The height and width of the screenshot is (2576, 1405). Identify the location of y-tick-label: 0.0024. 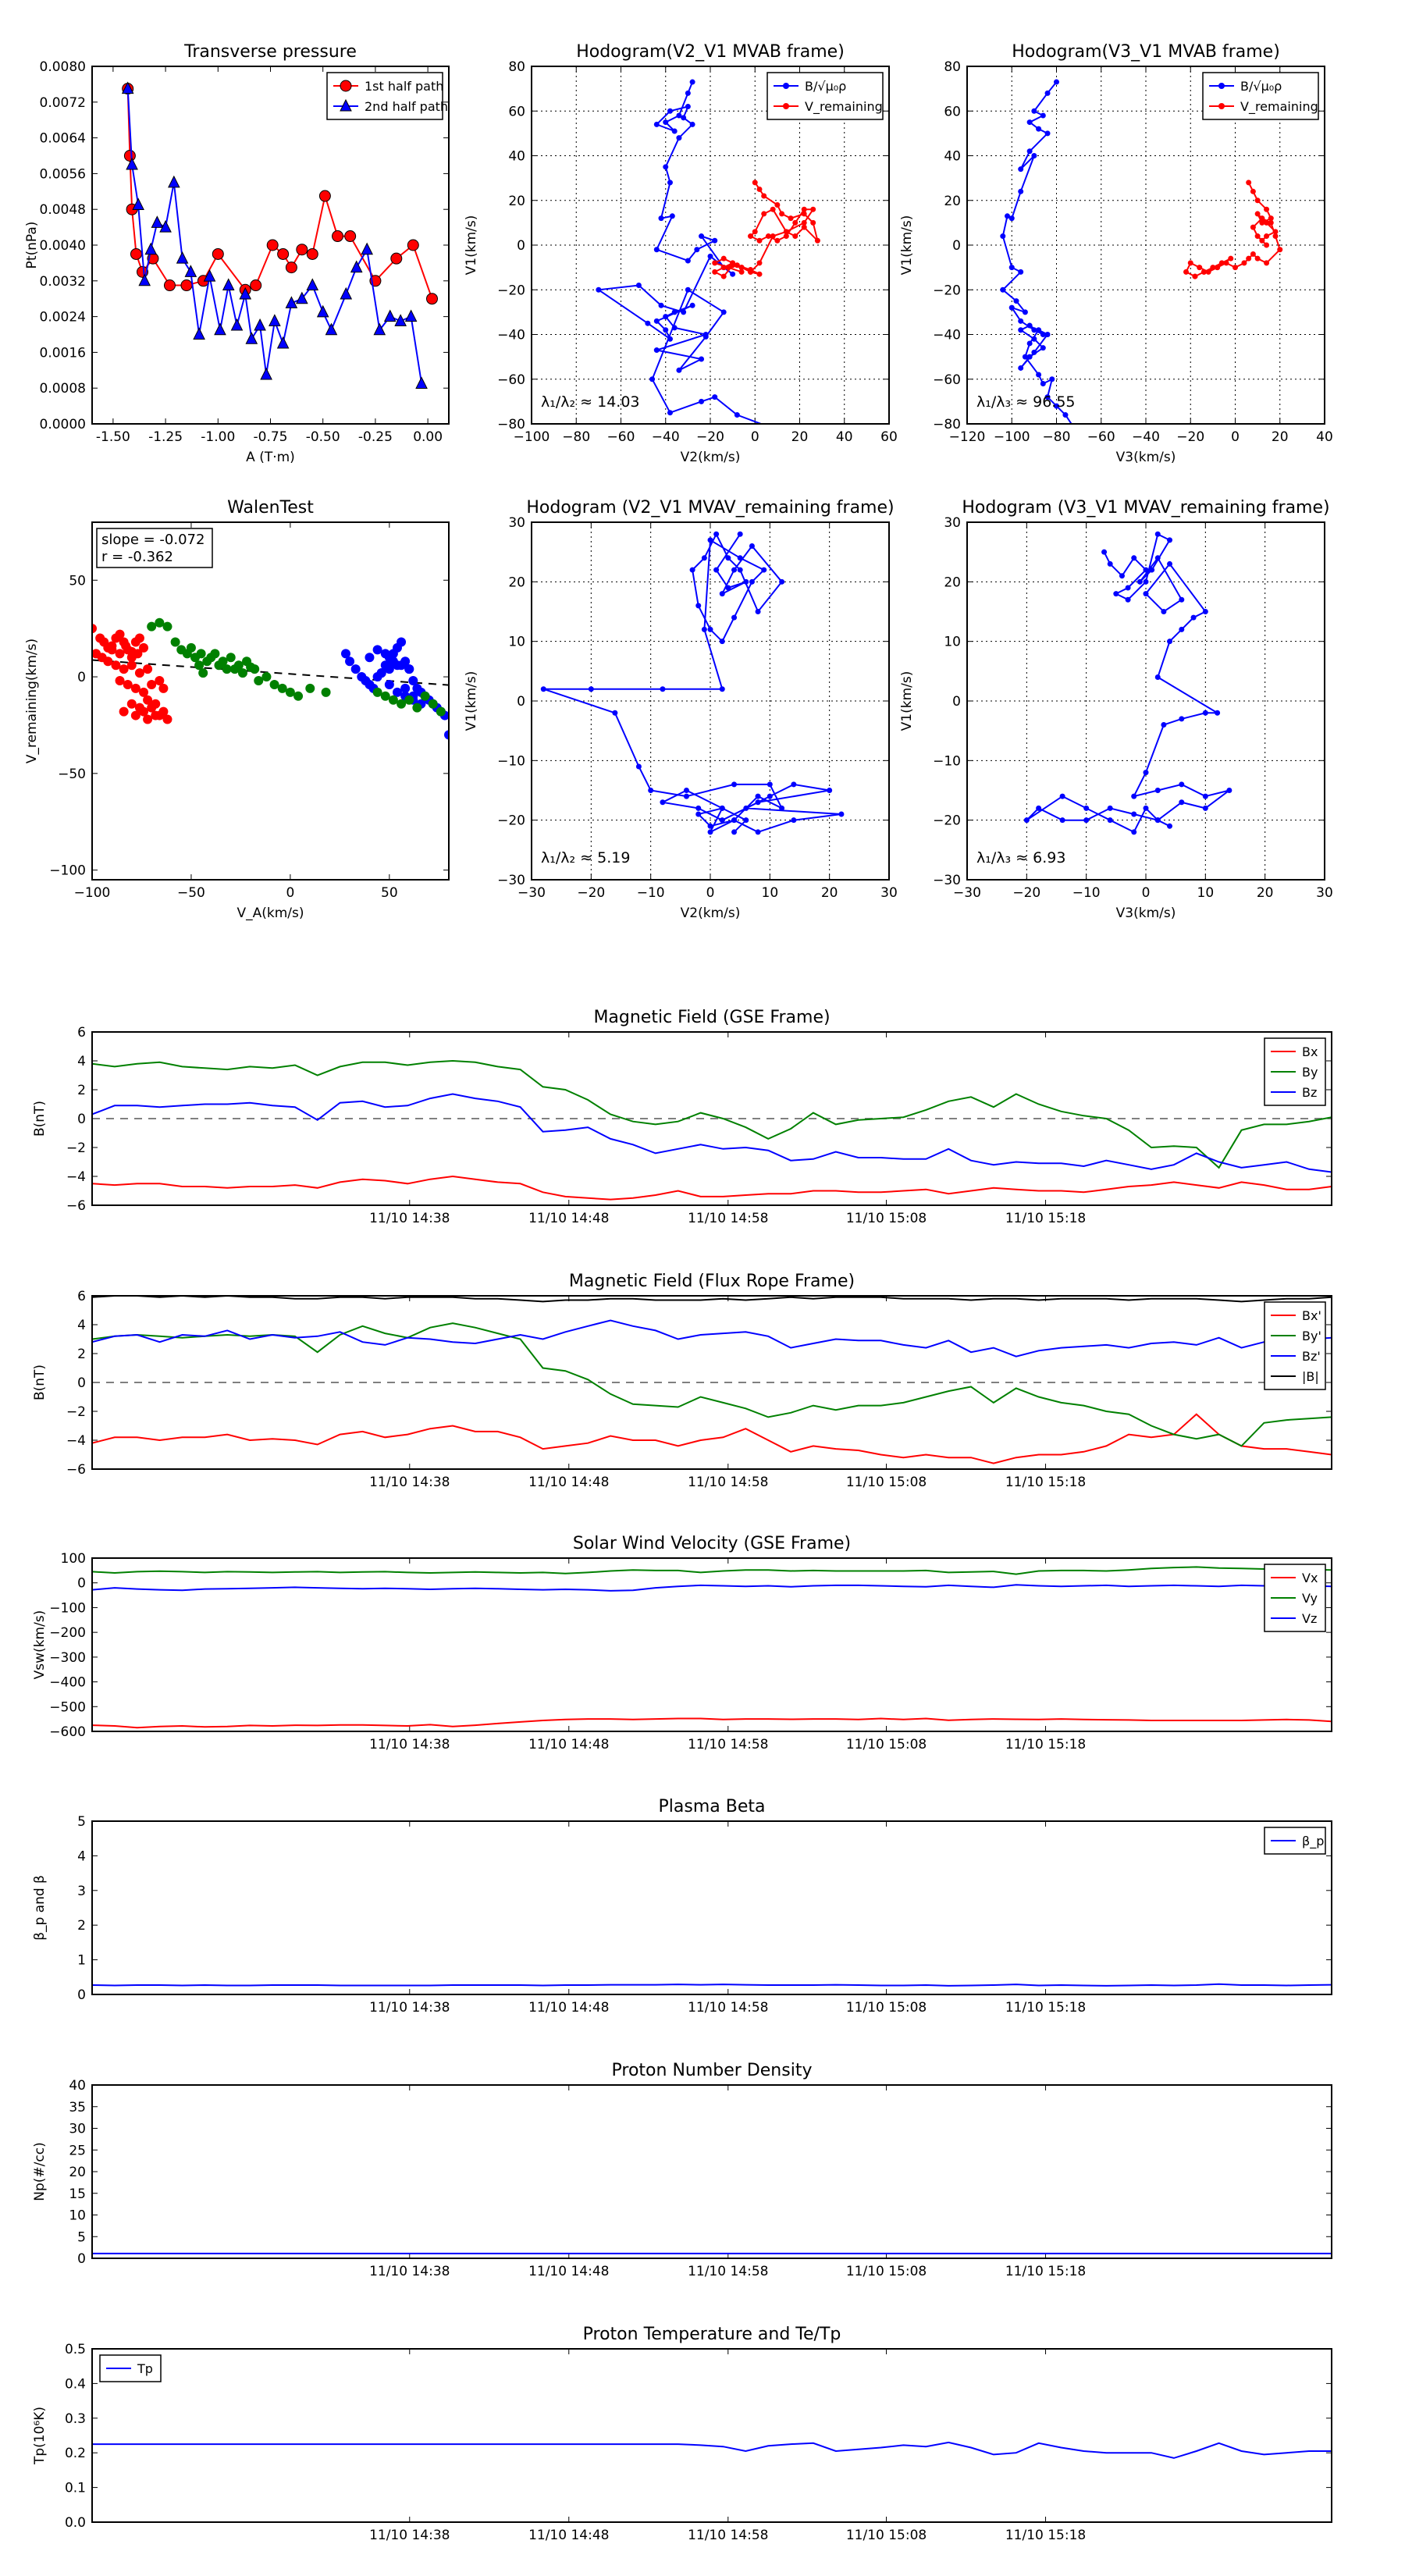
(63, 318).